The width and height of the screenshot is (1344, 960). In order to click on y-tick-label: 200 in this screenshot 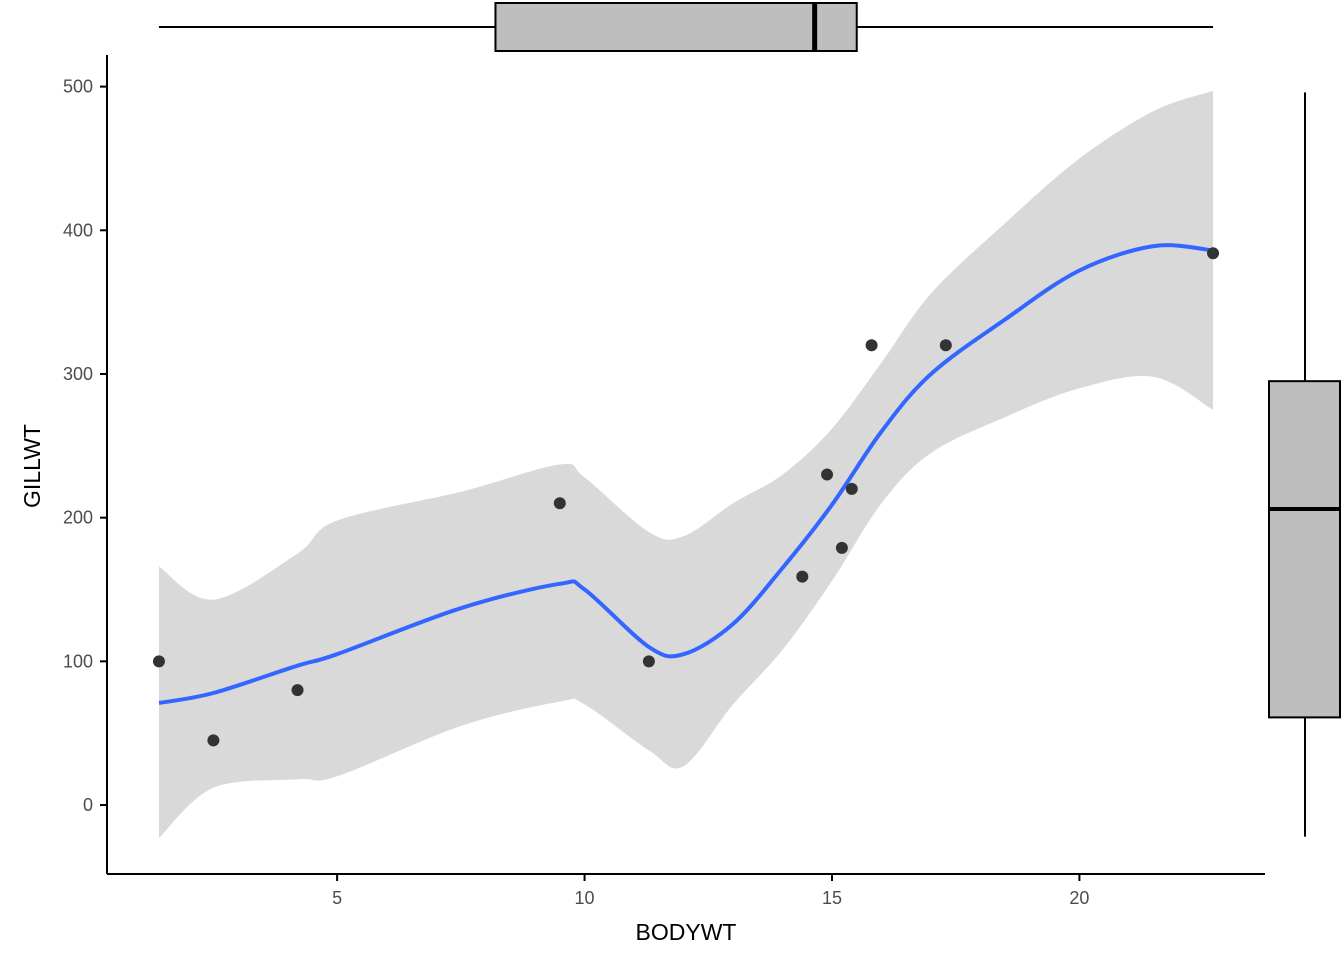, I will do `click(78, 518)`.